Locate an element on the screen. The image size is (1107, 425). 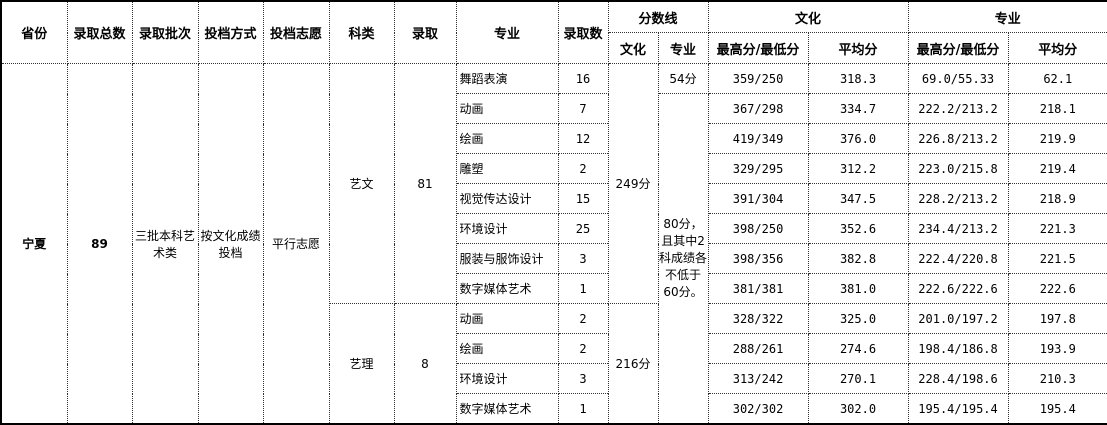
admitted-count-cell: 7 is located at coordinates (583, 108).